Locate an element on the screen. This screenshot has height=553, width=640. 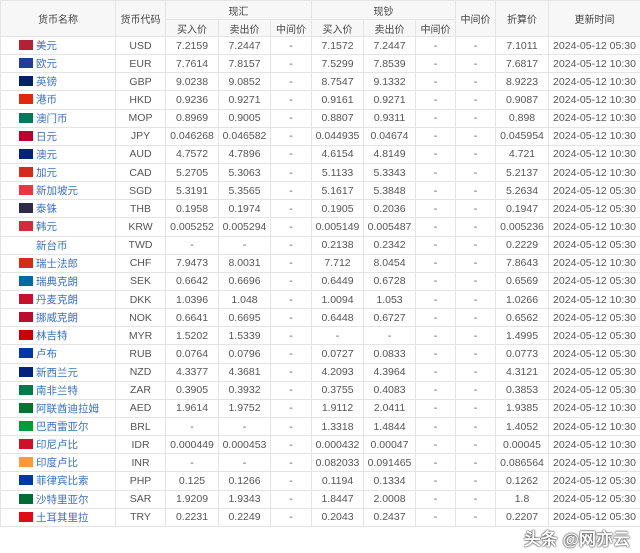
currency-link: 土耳其里拉 is located at coordinates (62, 518).